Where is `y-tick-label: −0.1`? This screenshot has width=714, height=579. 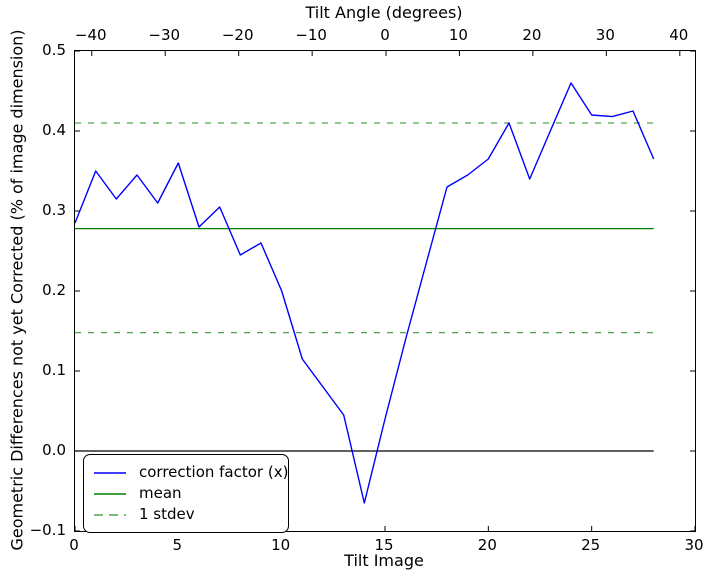 y-tick-label: −0.1 is located at coordinates (47, 530).